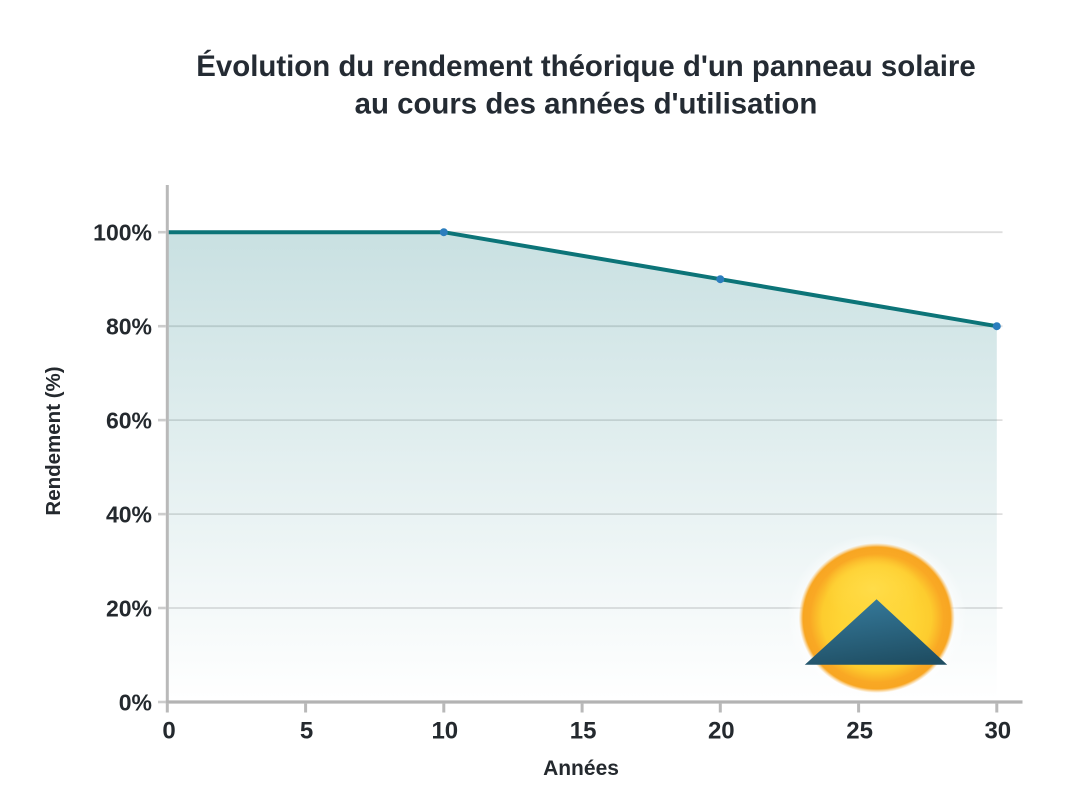 The width and height of the screenshot is (1080, 810). I want to click on svg-text: 40%, so click(129, 515).